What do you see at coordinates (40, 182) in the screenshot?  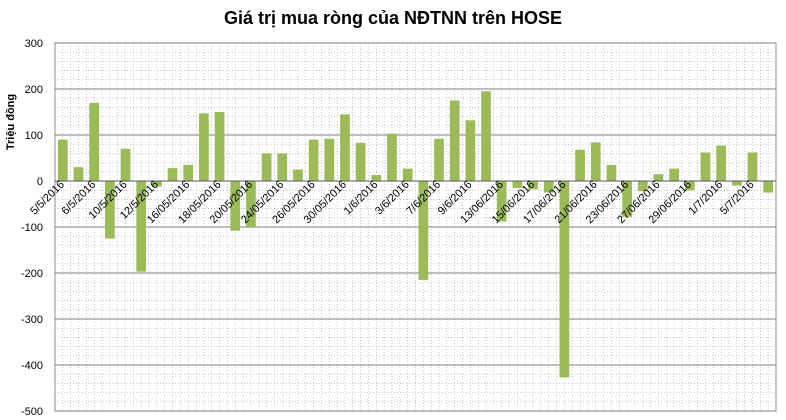 I see `y-tick-label: 0` at bounding box center [40, 182].